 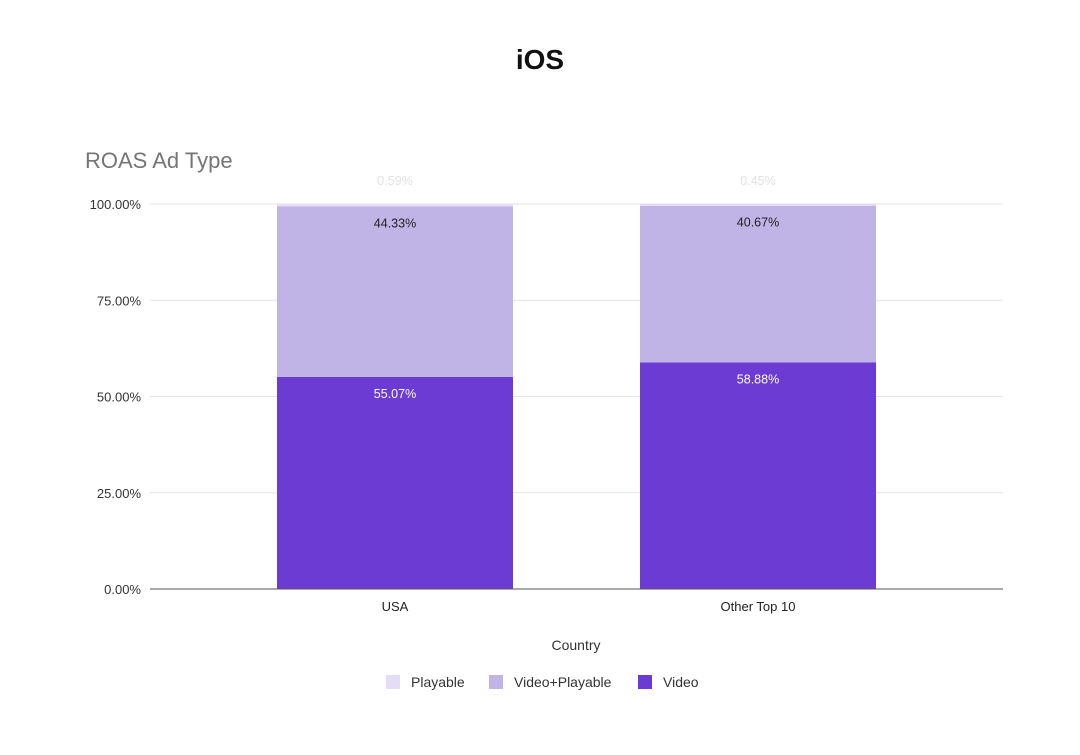 What do you see at coordinates (119, 493) in the screenshot?
I see `y-tick-label: 25.00%` at bounding box center [119, 493].